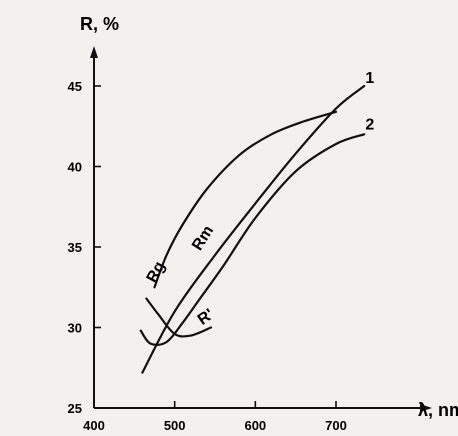  What do you see at coordinates (369, 124) in the screenshot?
I see `curve-label-1: 2` at bounding box center [369, 124].